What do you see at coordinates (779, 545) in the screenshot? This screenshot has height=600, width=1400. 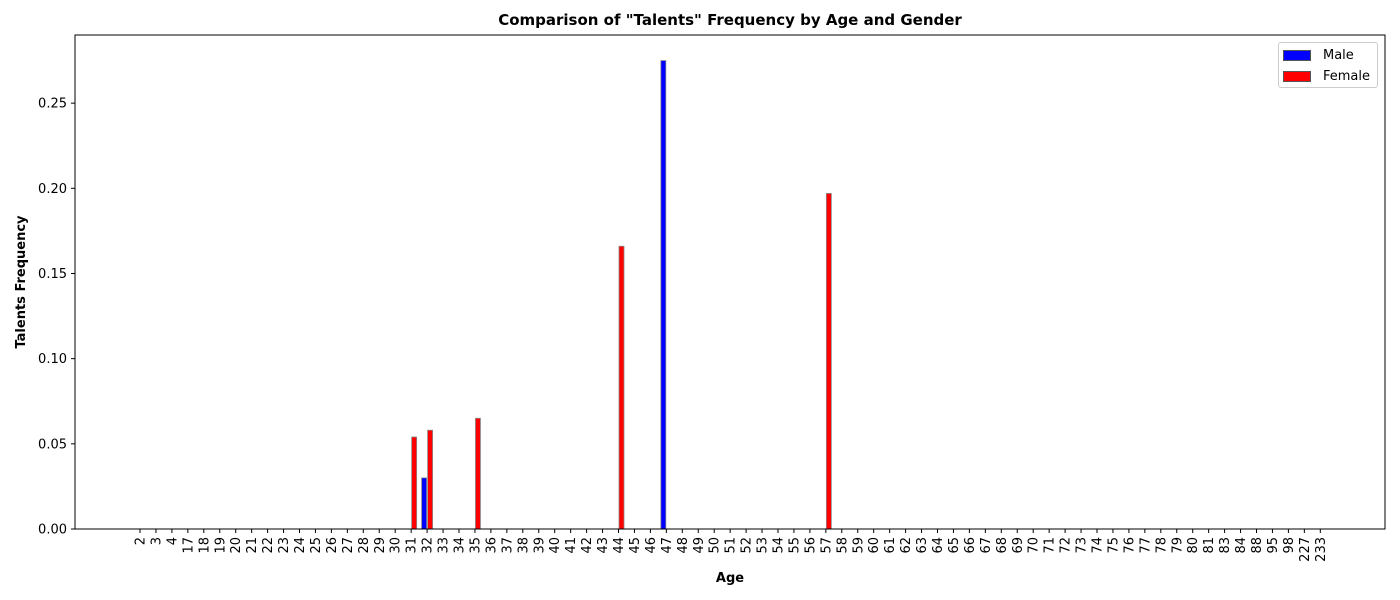 I see `x-tick-label: 54` at bounding box center [779, 545].